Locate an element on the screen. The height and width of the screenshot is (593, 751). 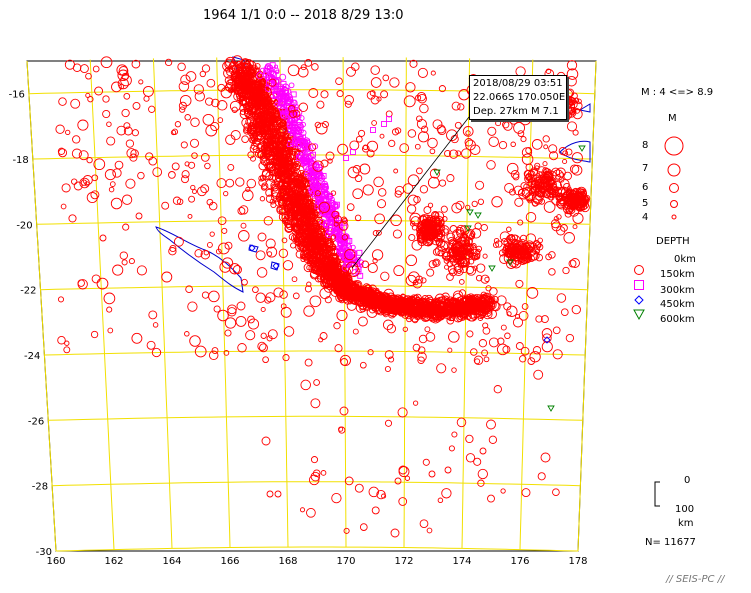
magnitude-legend-symbols is located at coordinates (674, 178).